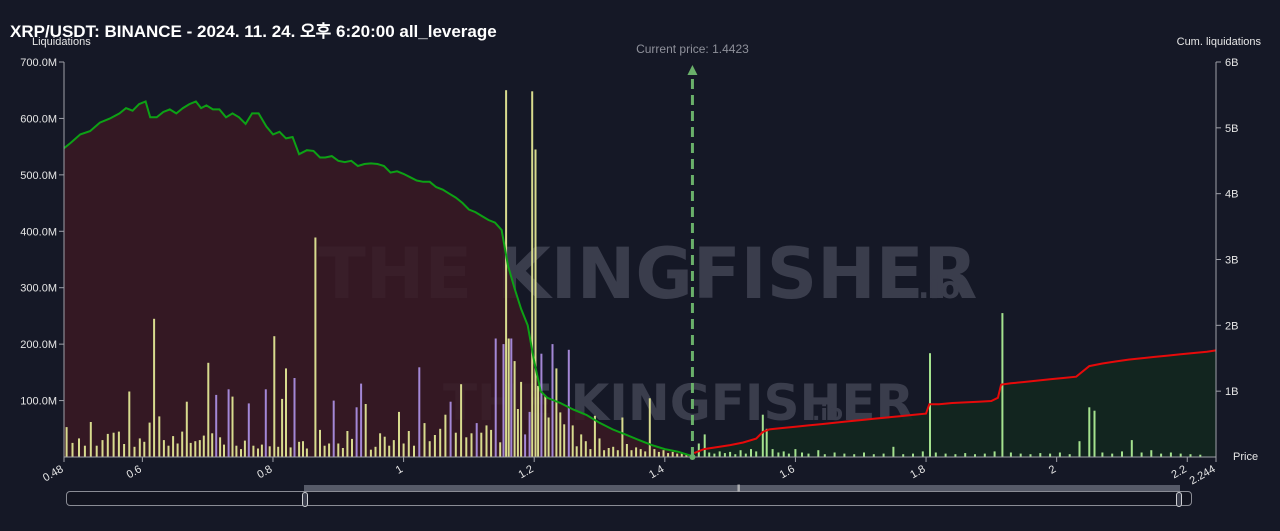 The image size is (1280, 531). Describe the element at coordinates (134, 472) in the screenshot. I see `x-tick-label: 0.6` at that location.